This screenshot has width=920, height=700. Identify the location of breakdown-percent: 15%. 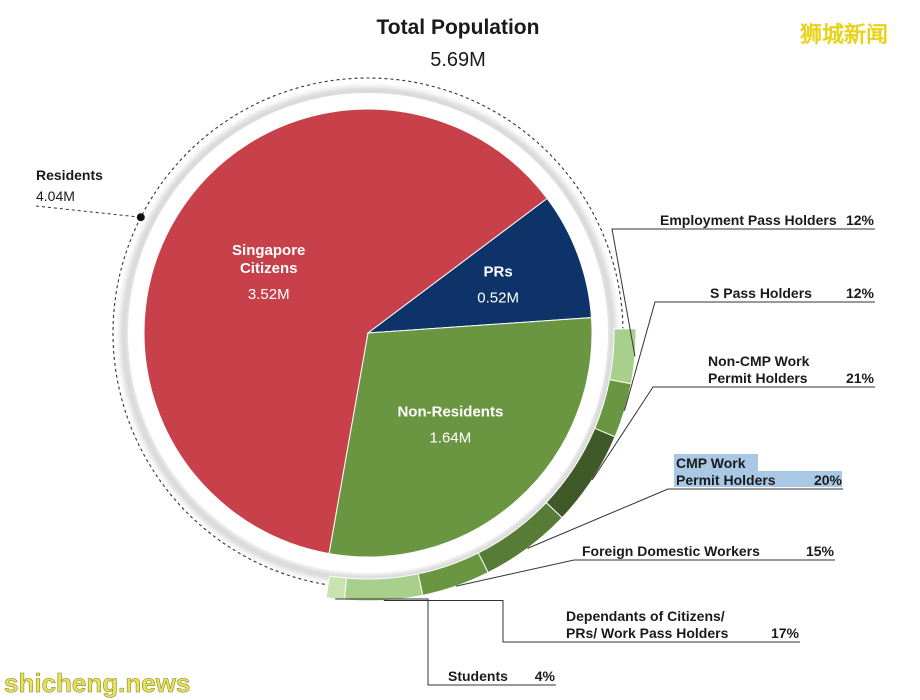
(820, 551).